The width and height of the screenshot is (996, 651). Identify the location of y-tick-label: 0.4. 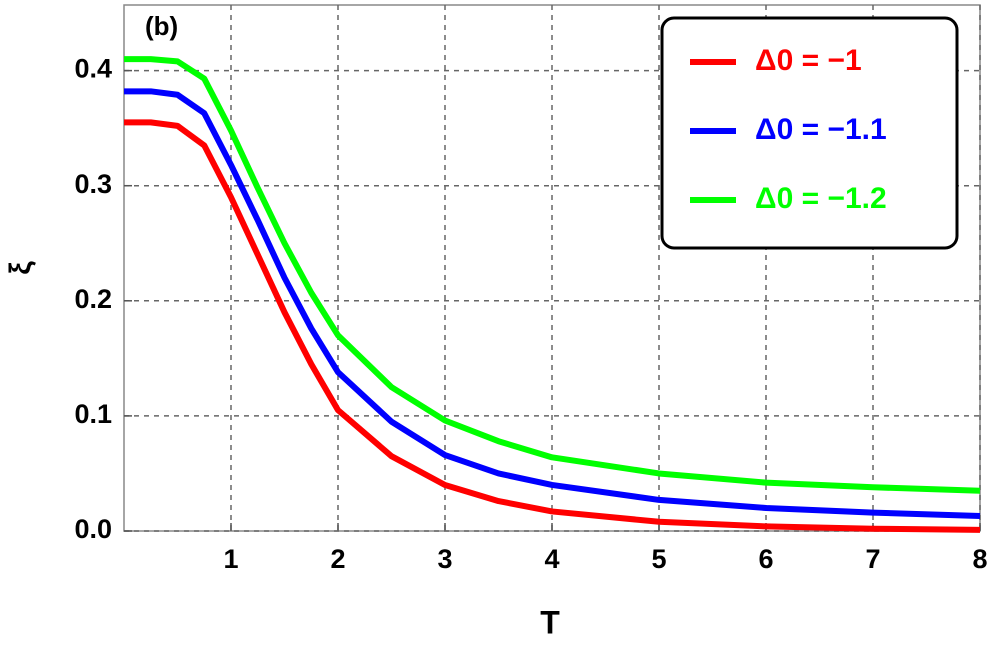
(93, 69).